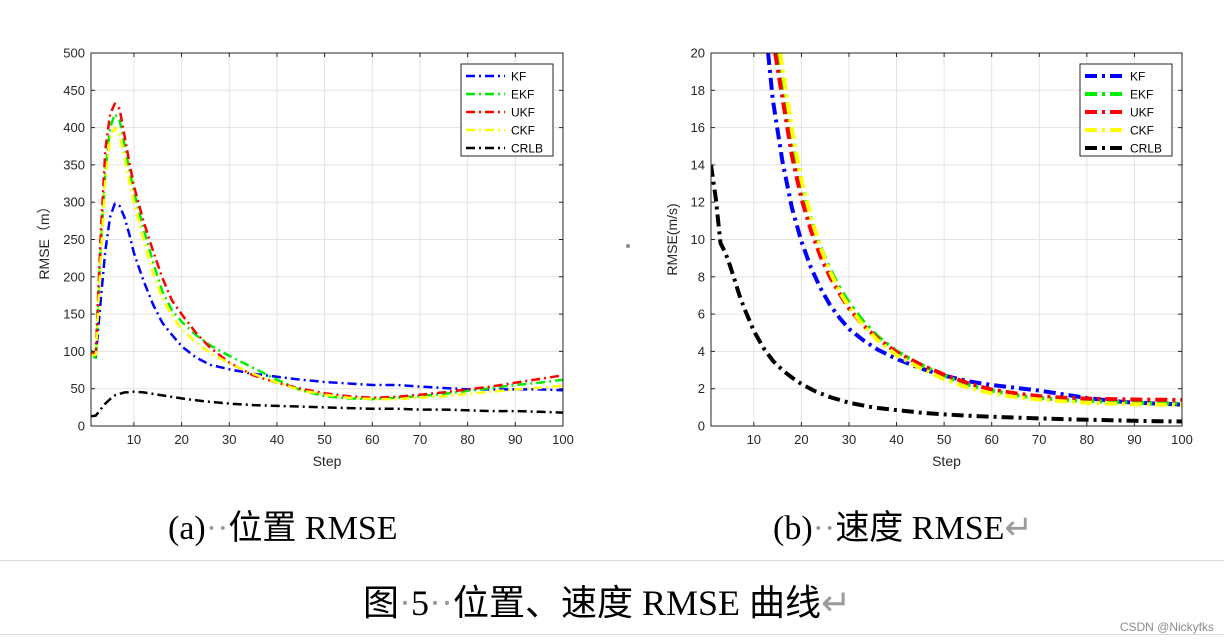 The image size is (1224, 640). I want to click on position-xtick-label: 100, so click(563, 439).